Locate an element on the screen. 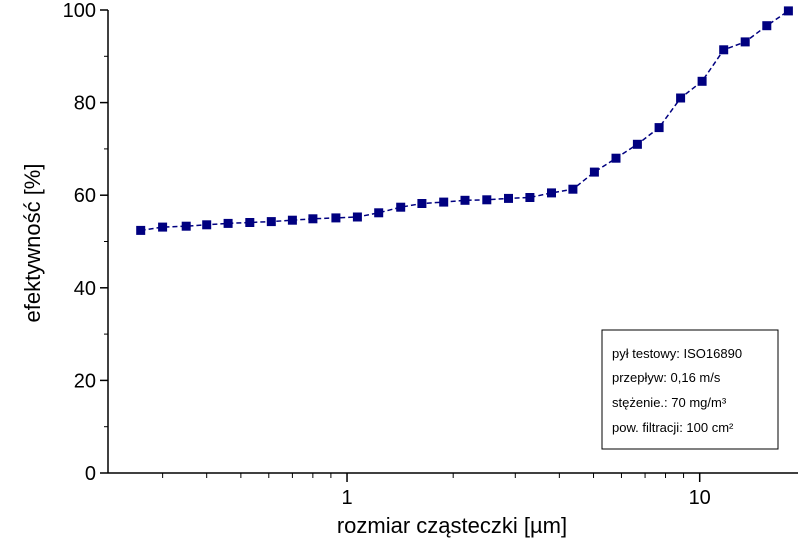 The width and height of the screenshot is (800, 560). y-tick-label: 40 is located at coordinates (85, 289).